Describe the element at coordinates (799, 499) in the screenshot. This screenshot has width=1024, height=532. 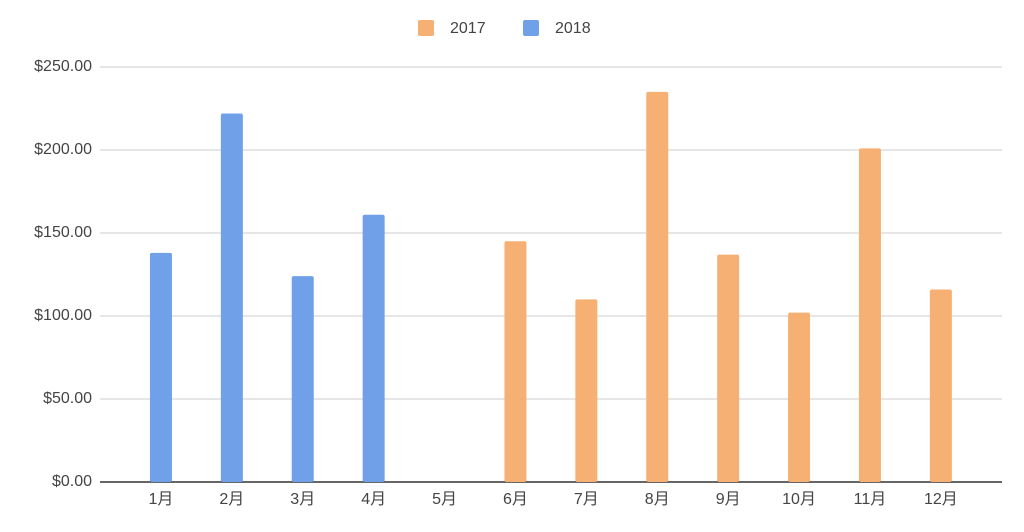
I see `x-tick-label: 10月` at that location.